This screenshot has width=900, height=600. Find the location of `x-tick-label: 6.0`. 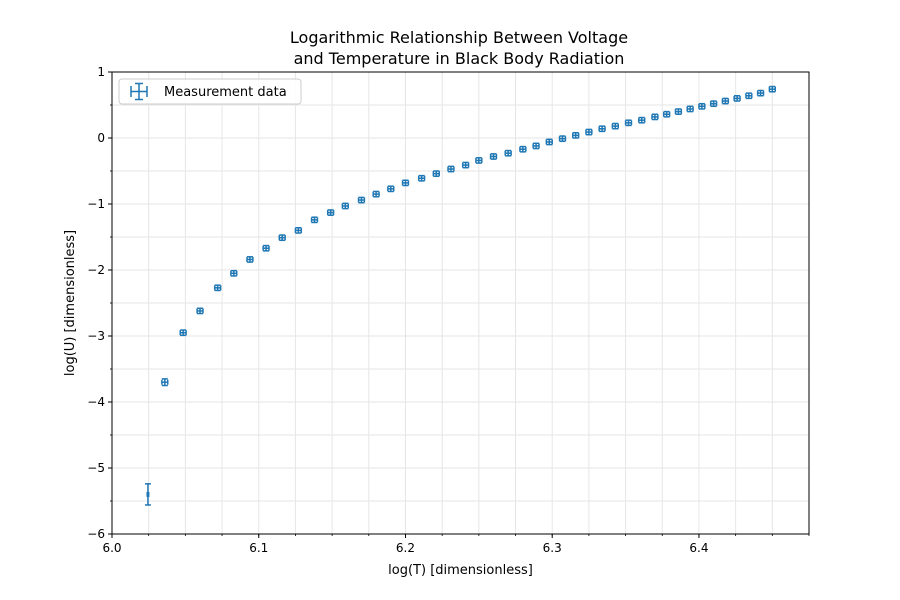

x-tick-label: 6.0 is located at coordinates (111, 548).